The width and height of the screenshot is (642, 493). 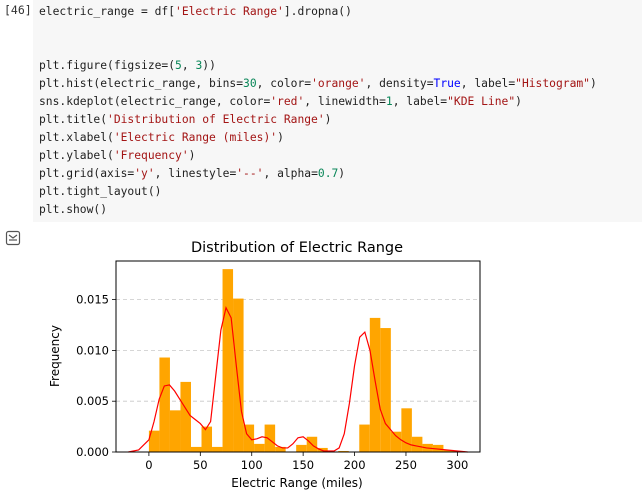 What do you see at coordinates (73, 209) in the screenshot?
I see `code-token: plt.show()` at bounding box center [73, 209].